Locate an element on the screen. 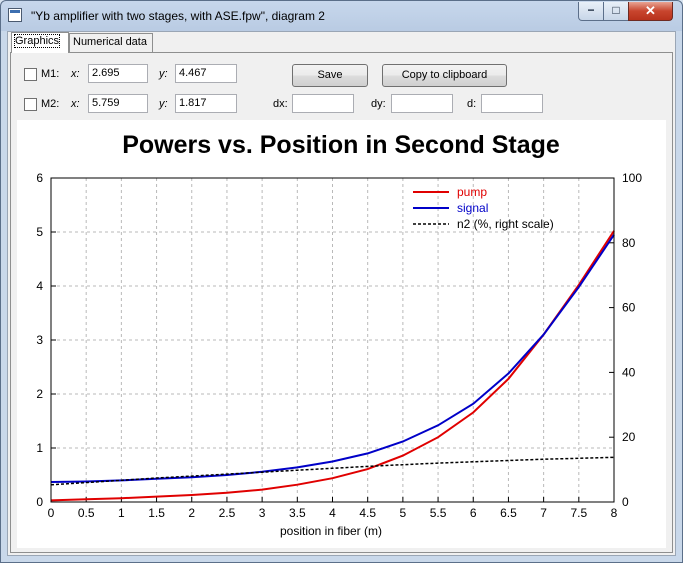  x-tick-label: 2 is located at coordinates (191, 513).